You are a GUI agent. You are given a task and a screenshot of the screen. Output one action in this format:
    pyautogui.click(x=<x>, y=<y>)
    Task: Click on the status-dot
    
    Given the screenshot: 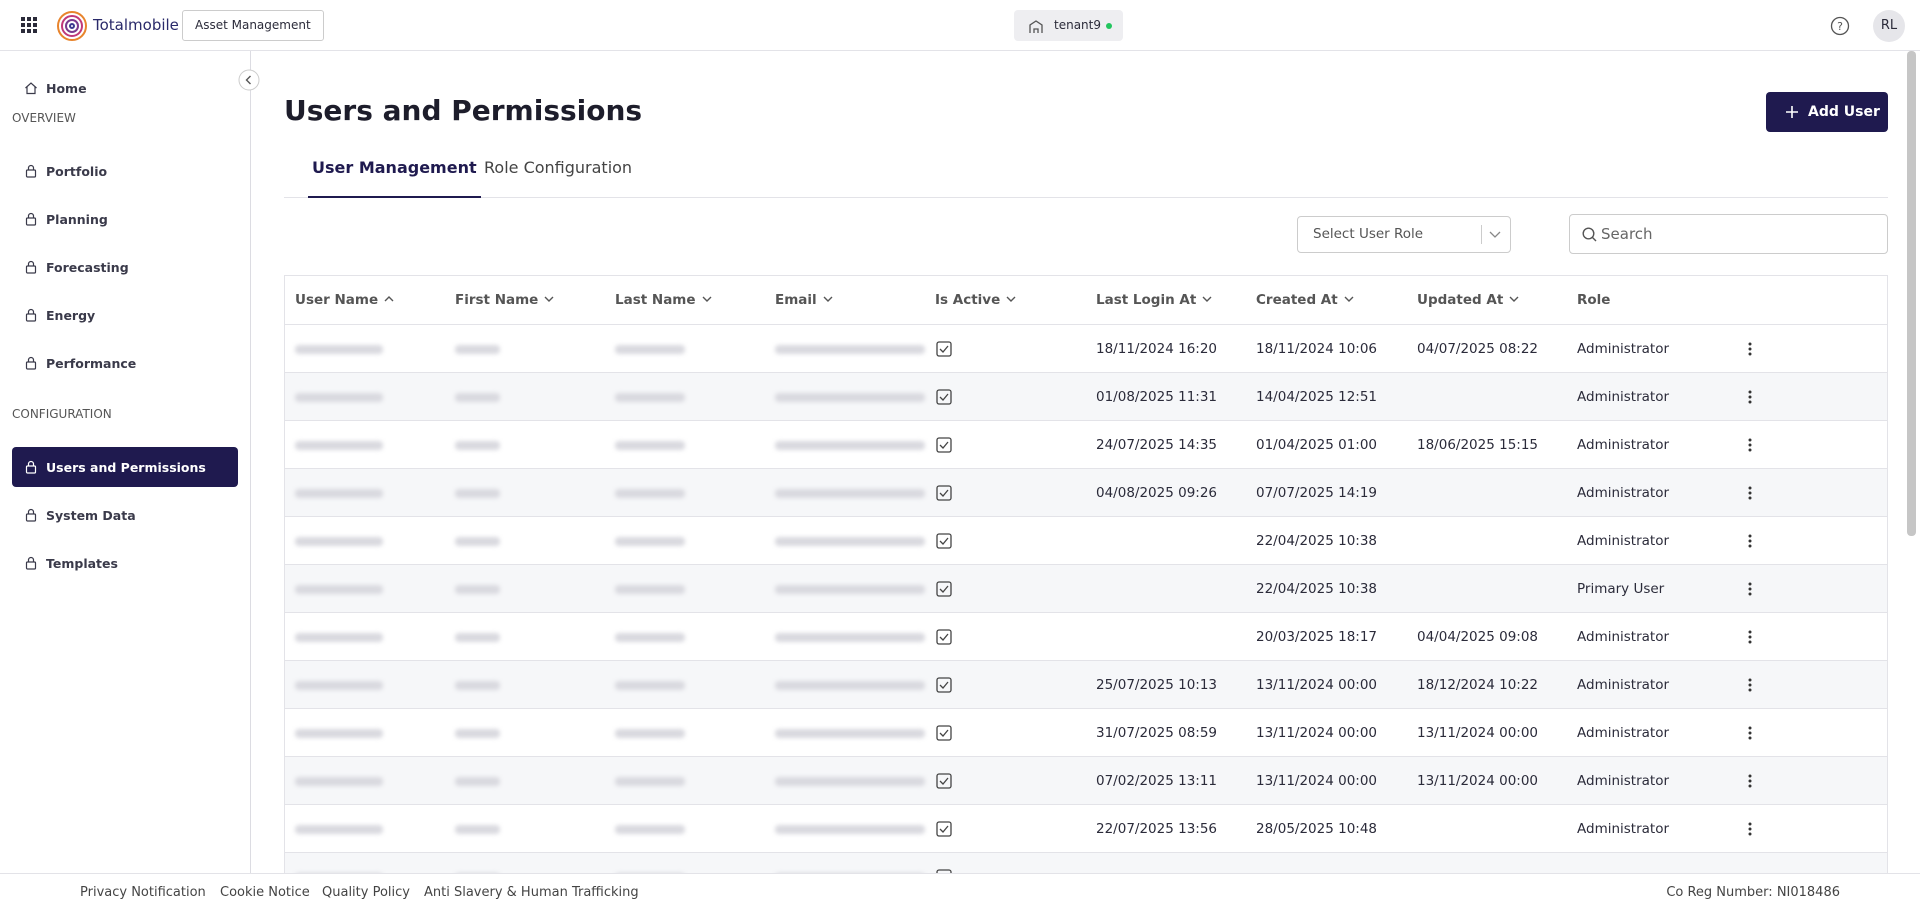 What is the action you would take?
    pyautogui.click(x=1109, y=26)
    